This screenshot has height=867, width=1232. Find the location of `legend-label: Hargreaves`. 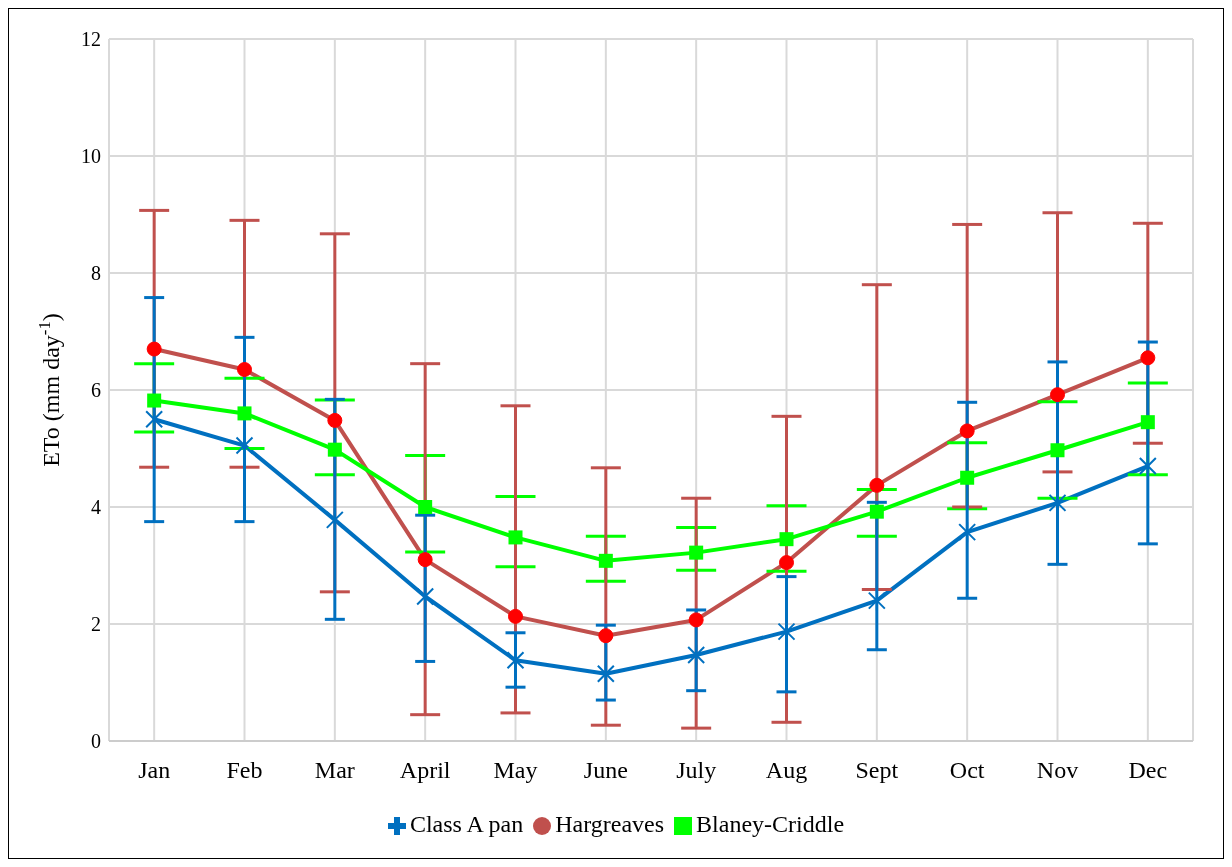

legend-label: Hargreaves is located at coordinates (610, 824).